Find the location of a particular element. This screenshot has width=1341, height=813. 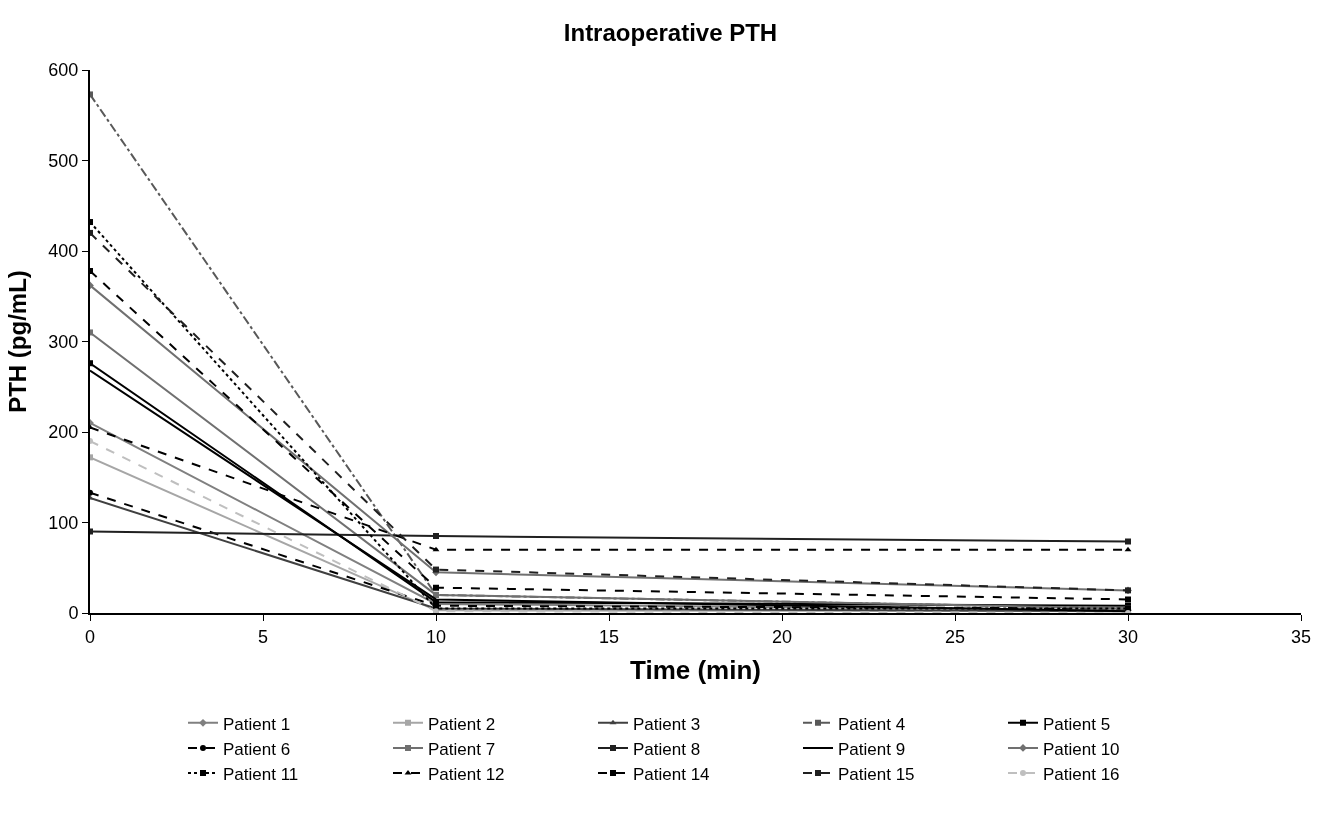

y-tick-label: 200 is located at coordinates (63, 432).